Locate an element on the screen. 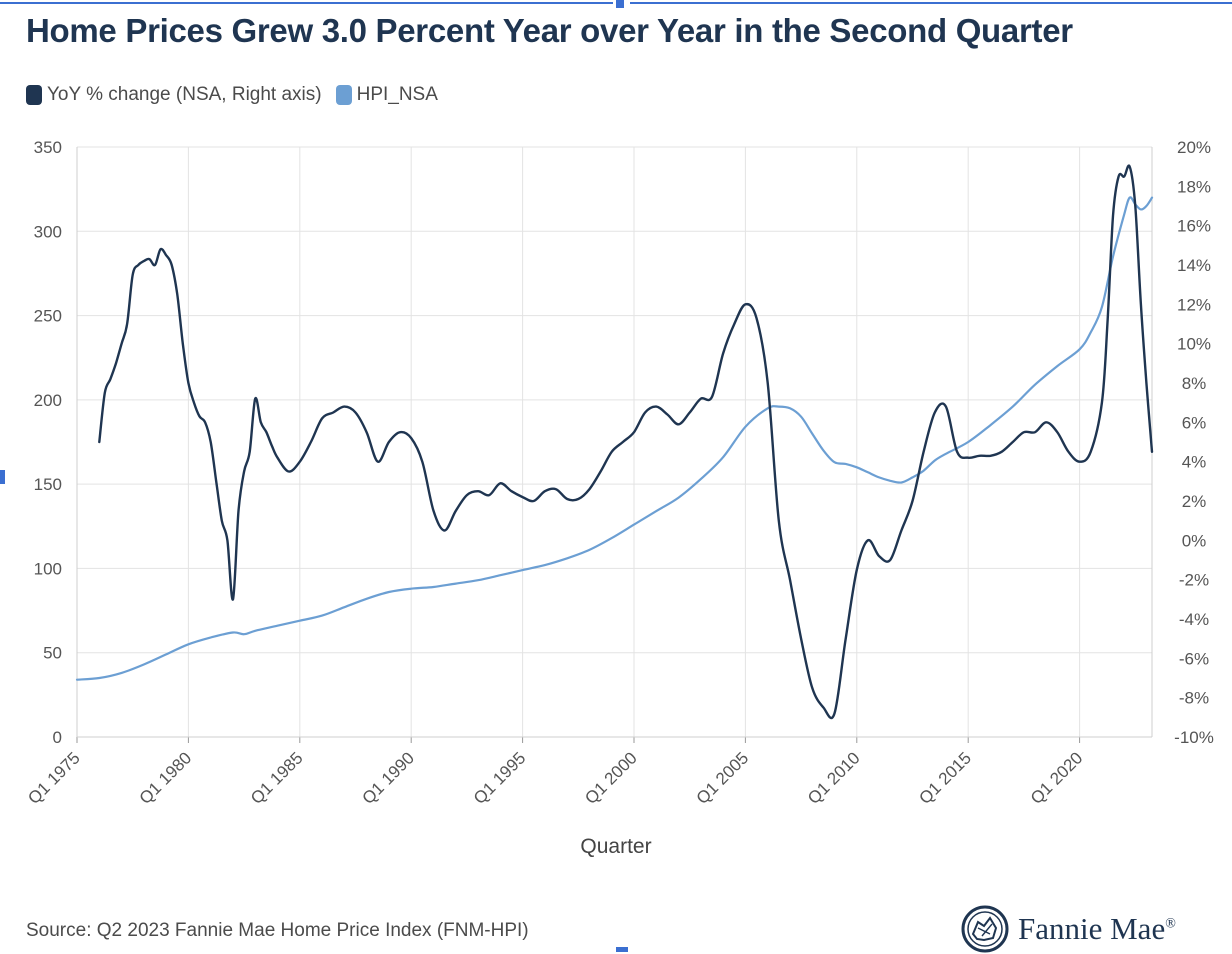 Image resolution: width=1232 pixels, height=954 pixels. logo-wordmark: Fannie Mae® is located at coordinates (1097, 928).